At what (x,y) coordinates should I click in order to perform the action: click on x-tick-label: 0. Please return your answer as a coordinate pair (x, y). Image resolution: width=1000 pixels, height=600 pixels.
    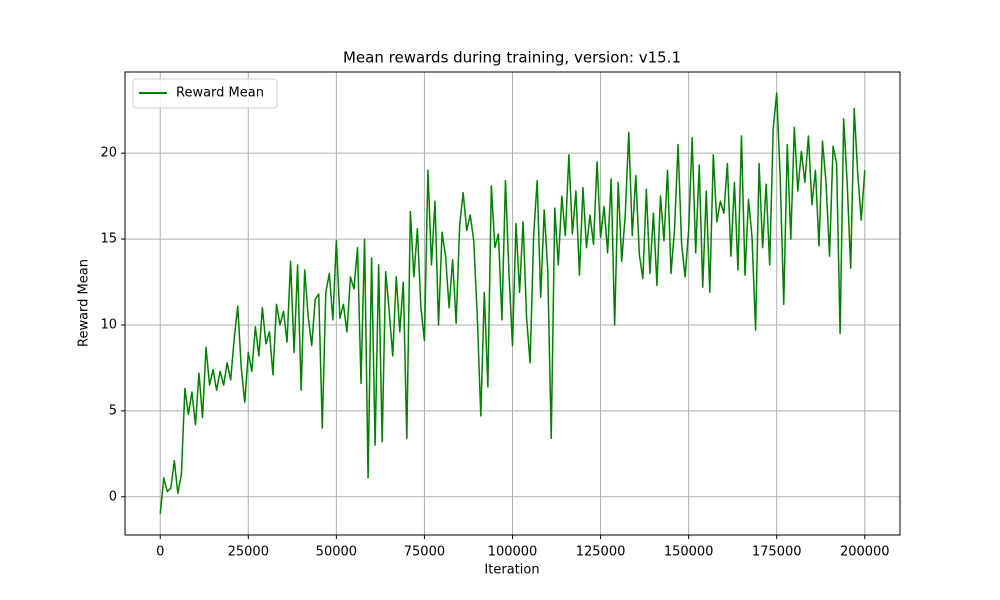
    Looking at the image, I should click on (160, 552).